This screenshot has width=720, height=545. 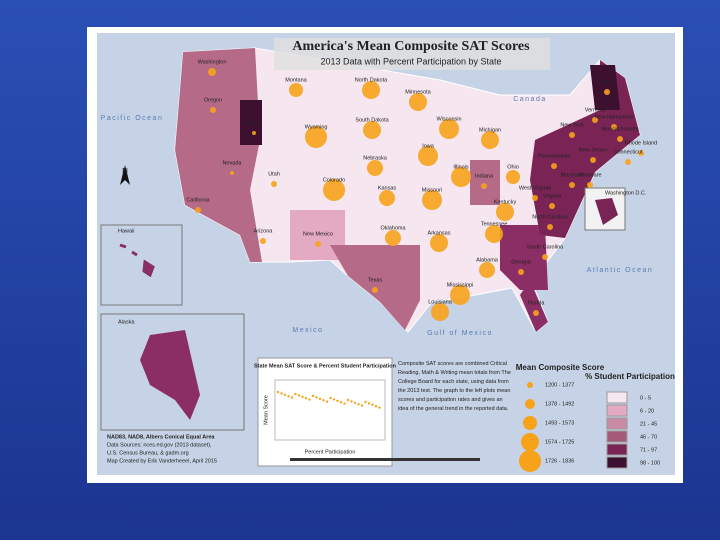 What do you see at coordinates (212, 62) in the screenshot?
I see `state-label: Washington` at bounding box center [212, 62].